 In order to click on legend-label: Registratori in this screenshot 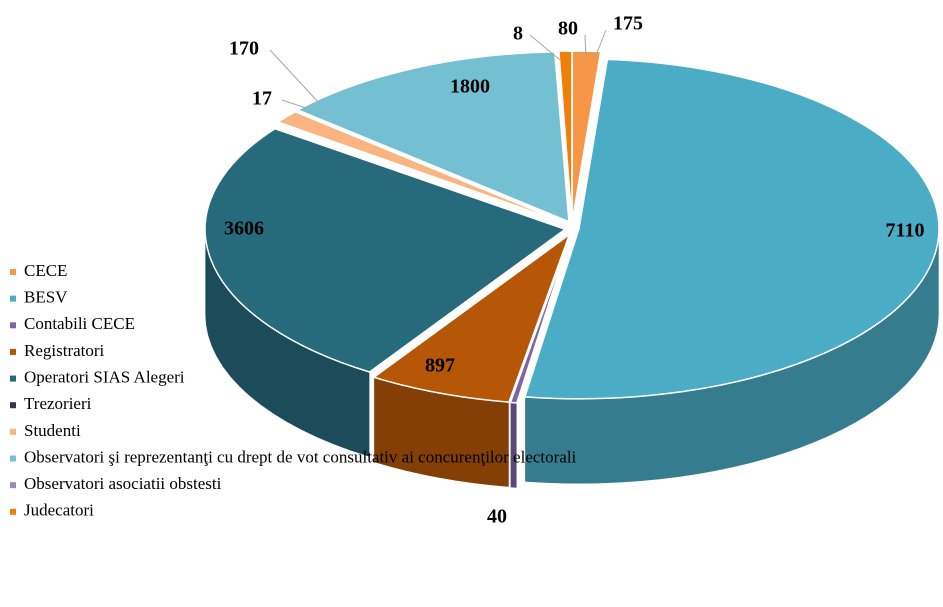, I will do `click(64, 350)`.